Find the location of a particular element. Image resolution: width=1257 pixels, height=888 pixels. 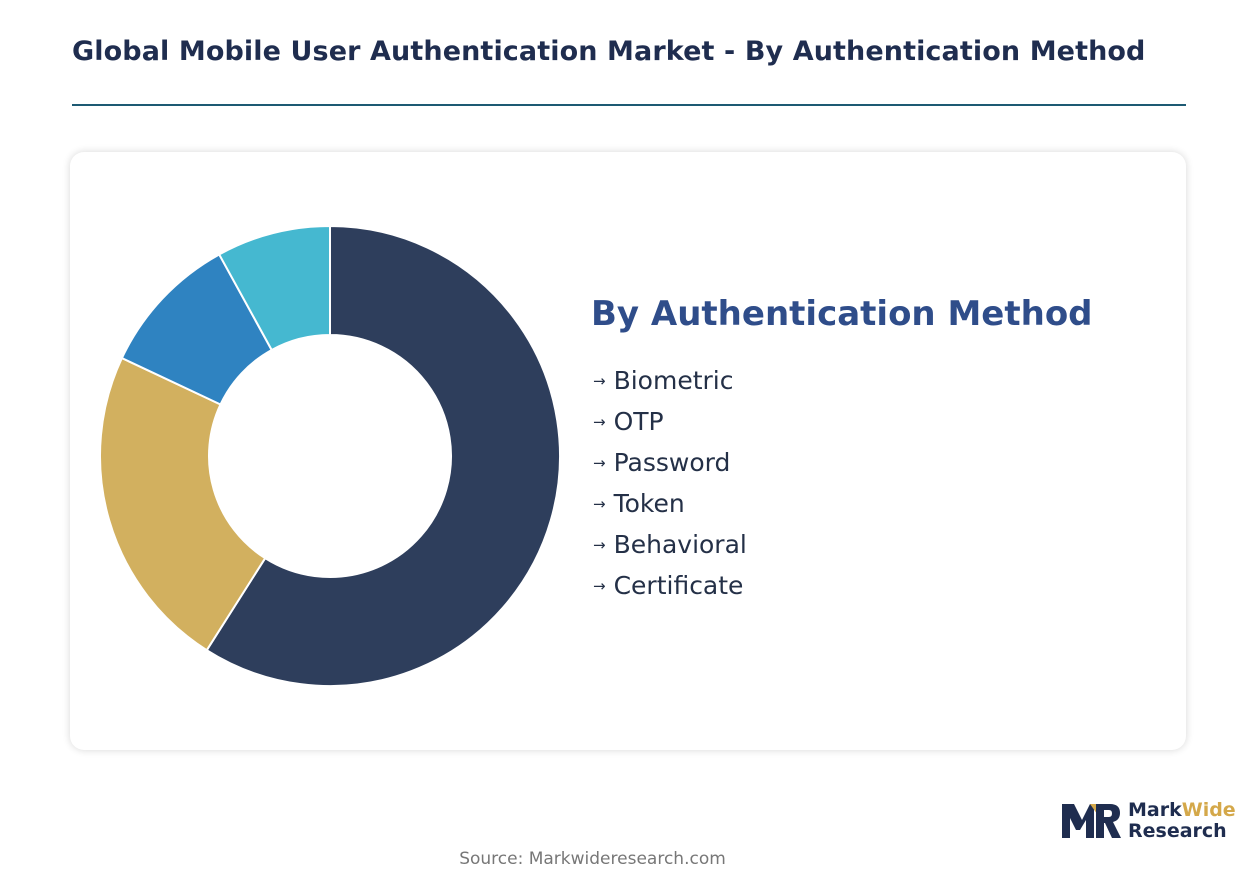

legend-item-label: Password is located at coordinates (672, 462).